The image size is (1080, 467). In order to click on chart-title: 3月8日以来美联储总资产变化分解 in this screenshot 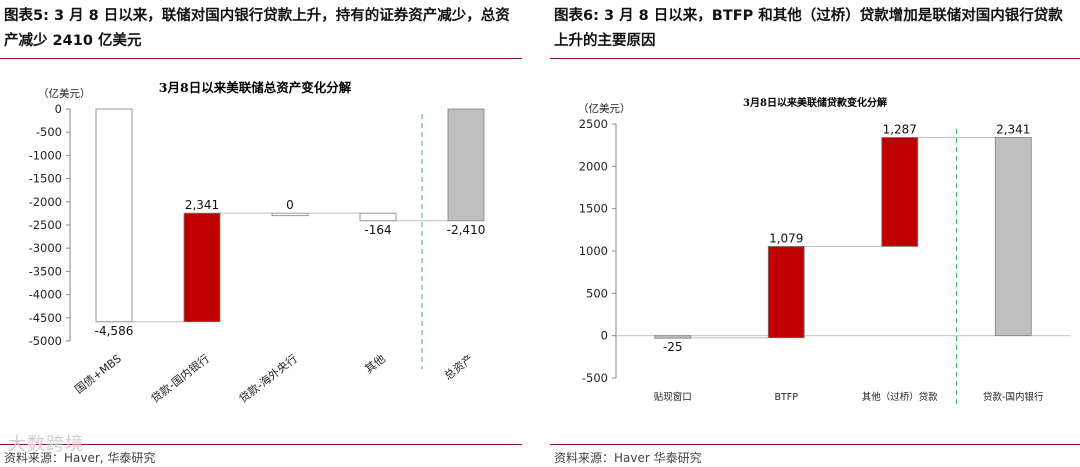, I will do `click(255, 87)`.